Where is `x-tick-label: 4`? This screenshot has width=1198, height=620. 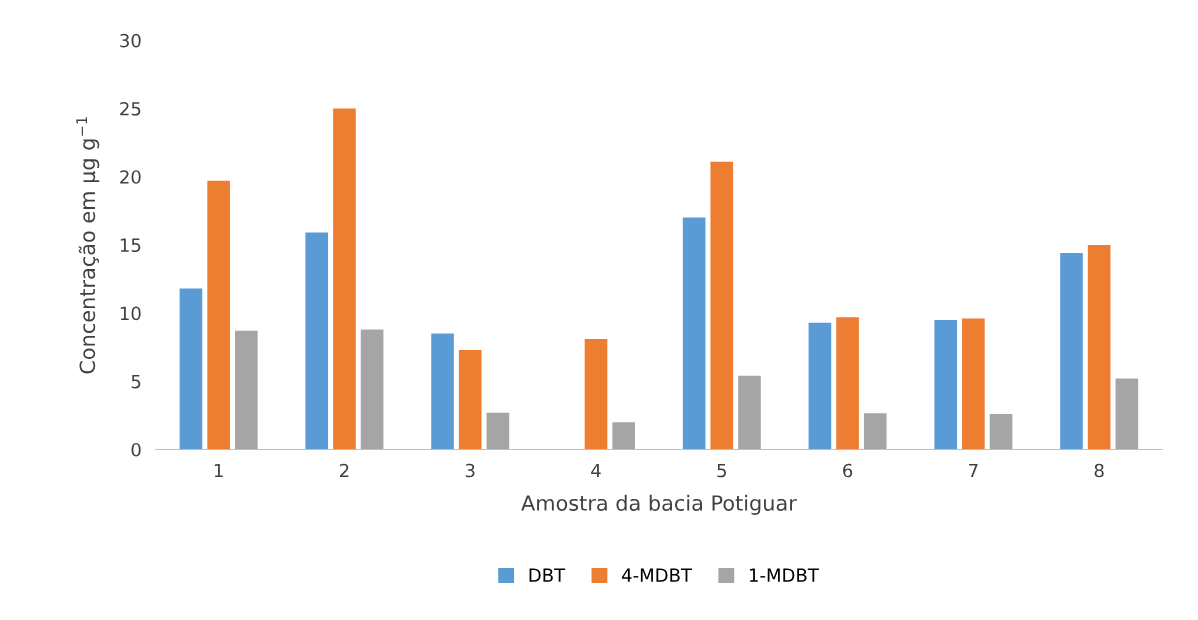 x-tick-label: 4 is located at coordinates (596, 470).